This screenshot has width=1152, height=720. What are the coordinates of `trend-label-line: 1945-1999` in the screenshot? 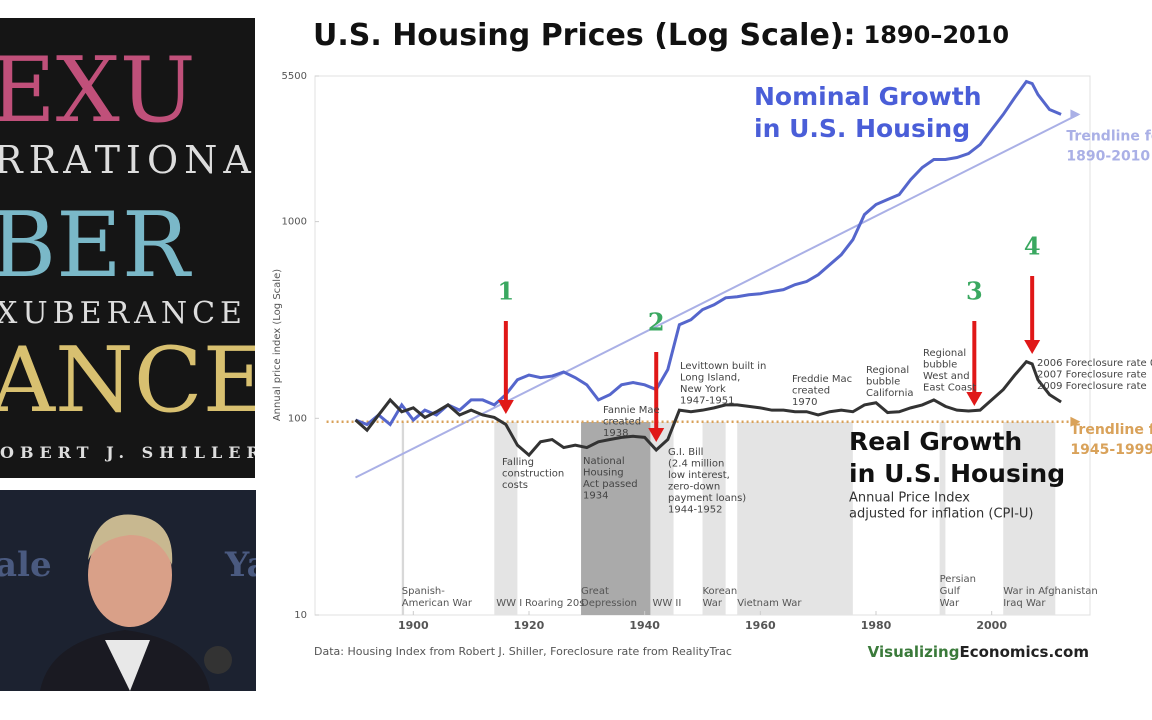 It's located at (1111, 450).